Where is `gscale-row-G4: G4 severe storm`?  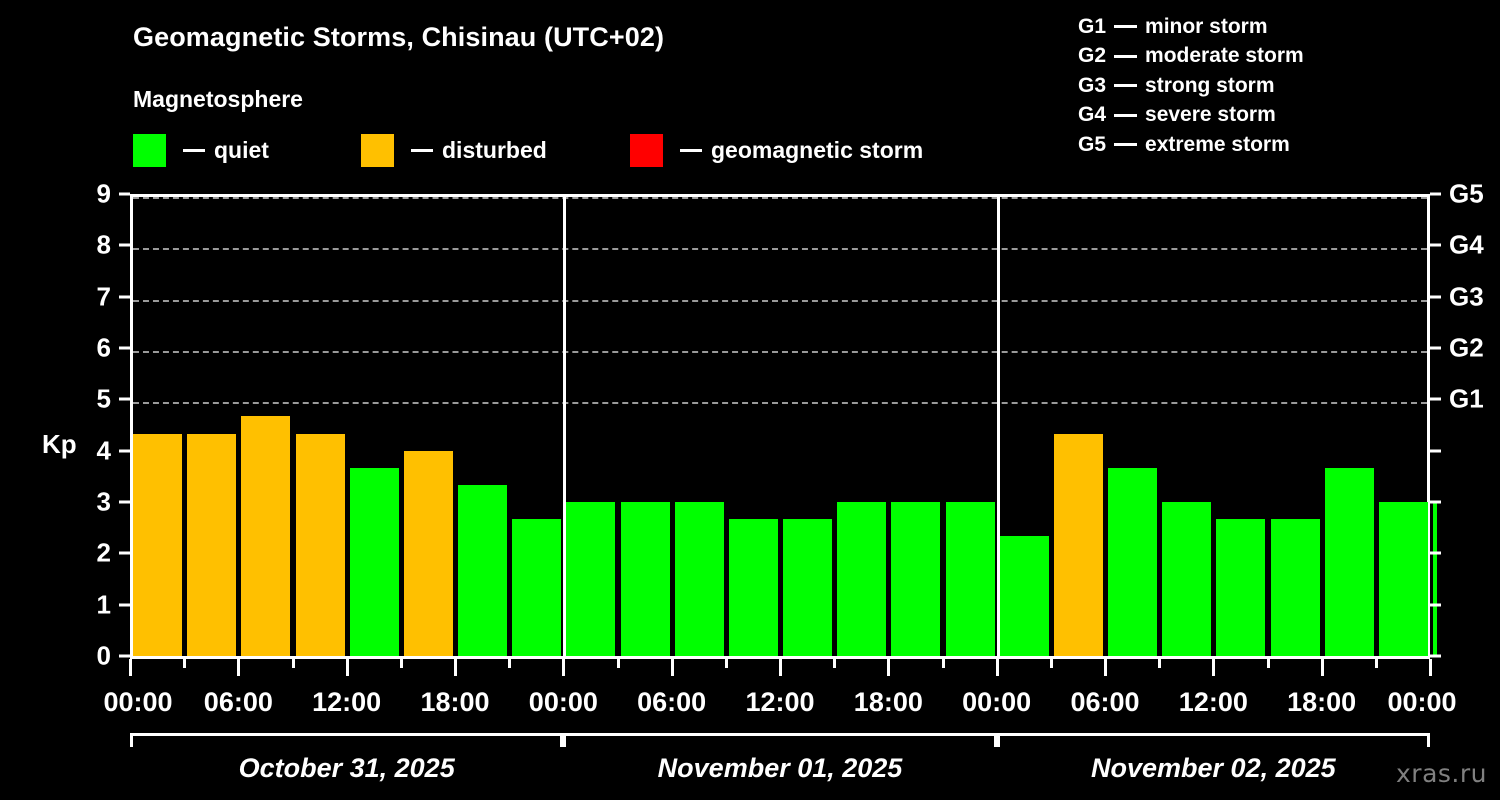
gscale-row-G4: G4 severe storm is located at coordinates (1191, 116).